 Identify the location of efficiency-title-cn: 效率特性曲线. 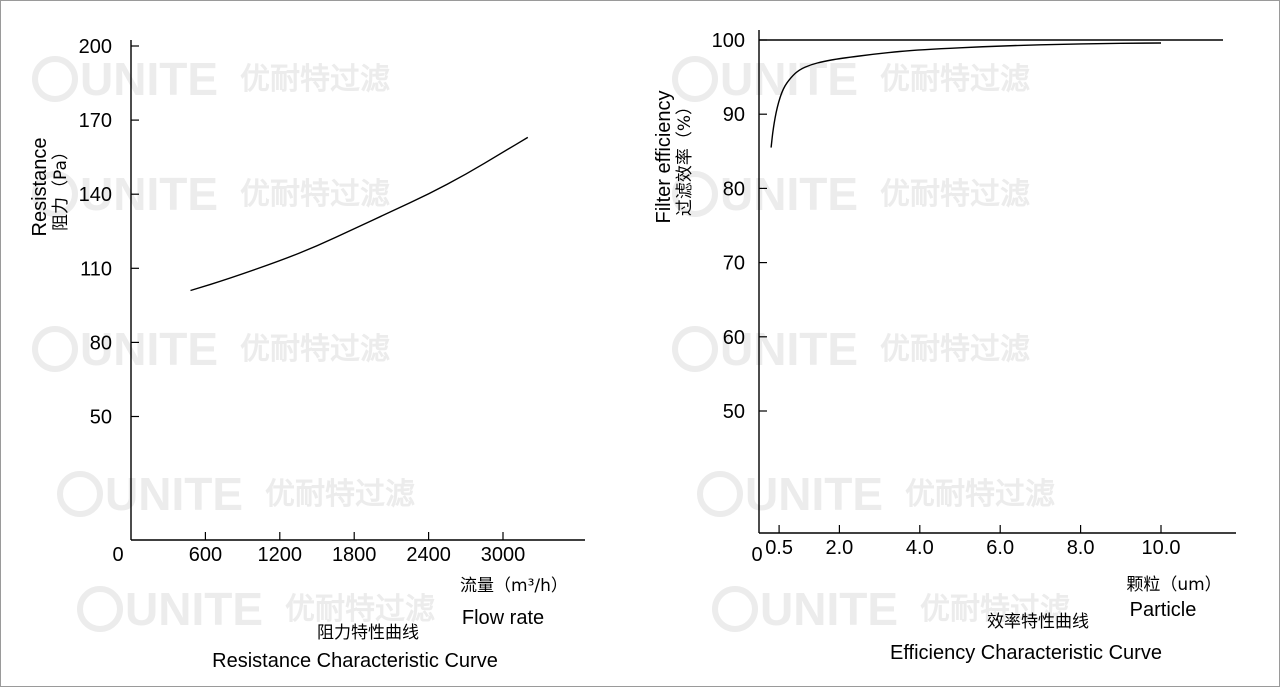
(1038, 622).